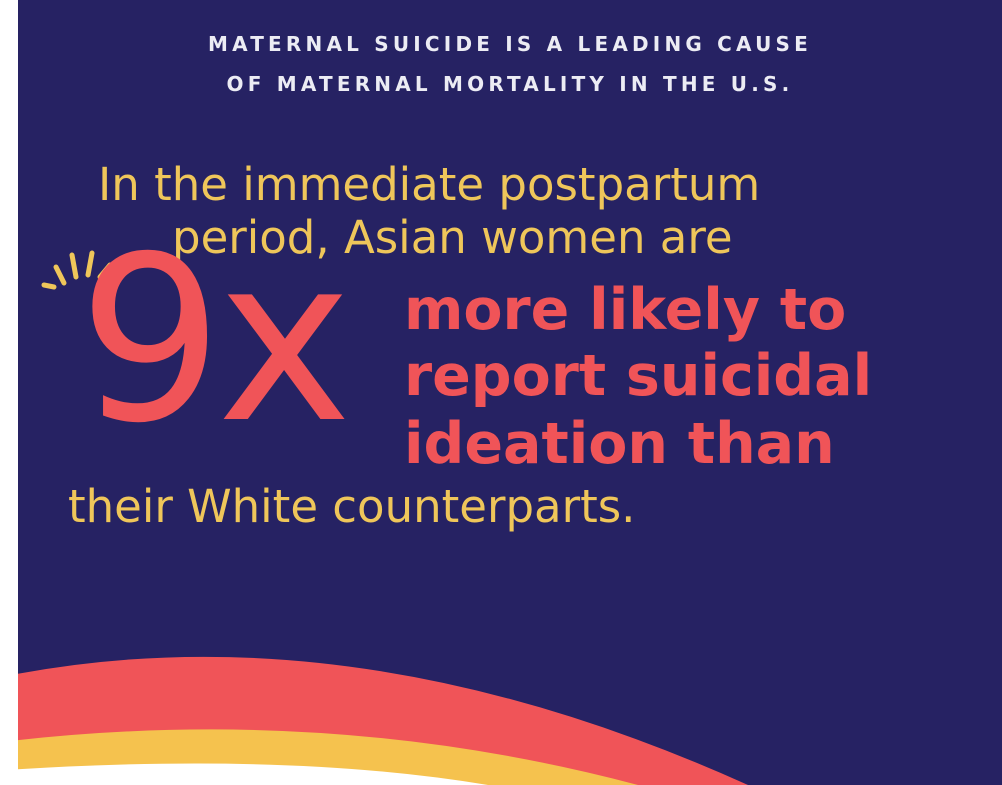 Image resolution: width=1002 pixels, height=785 pixels. I want to click on rainbow-arc, so click(383, 720).